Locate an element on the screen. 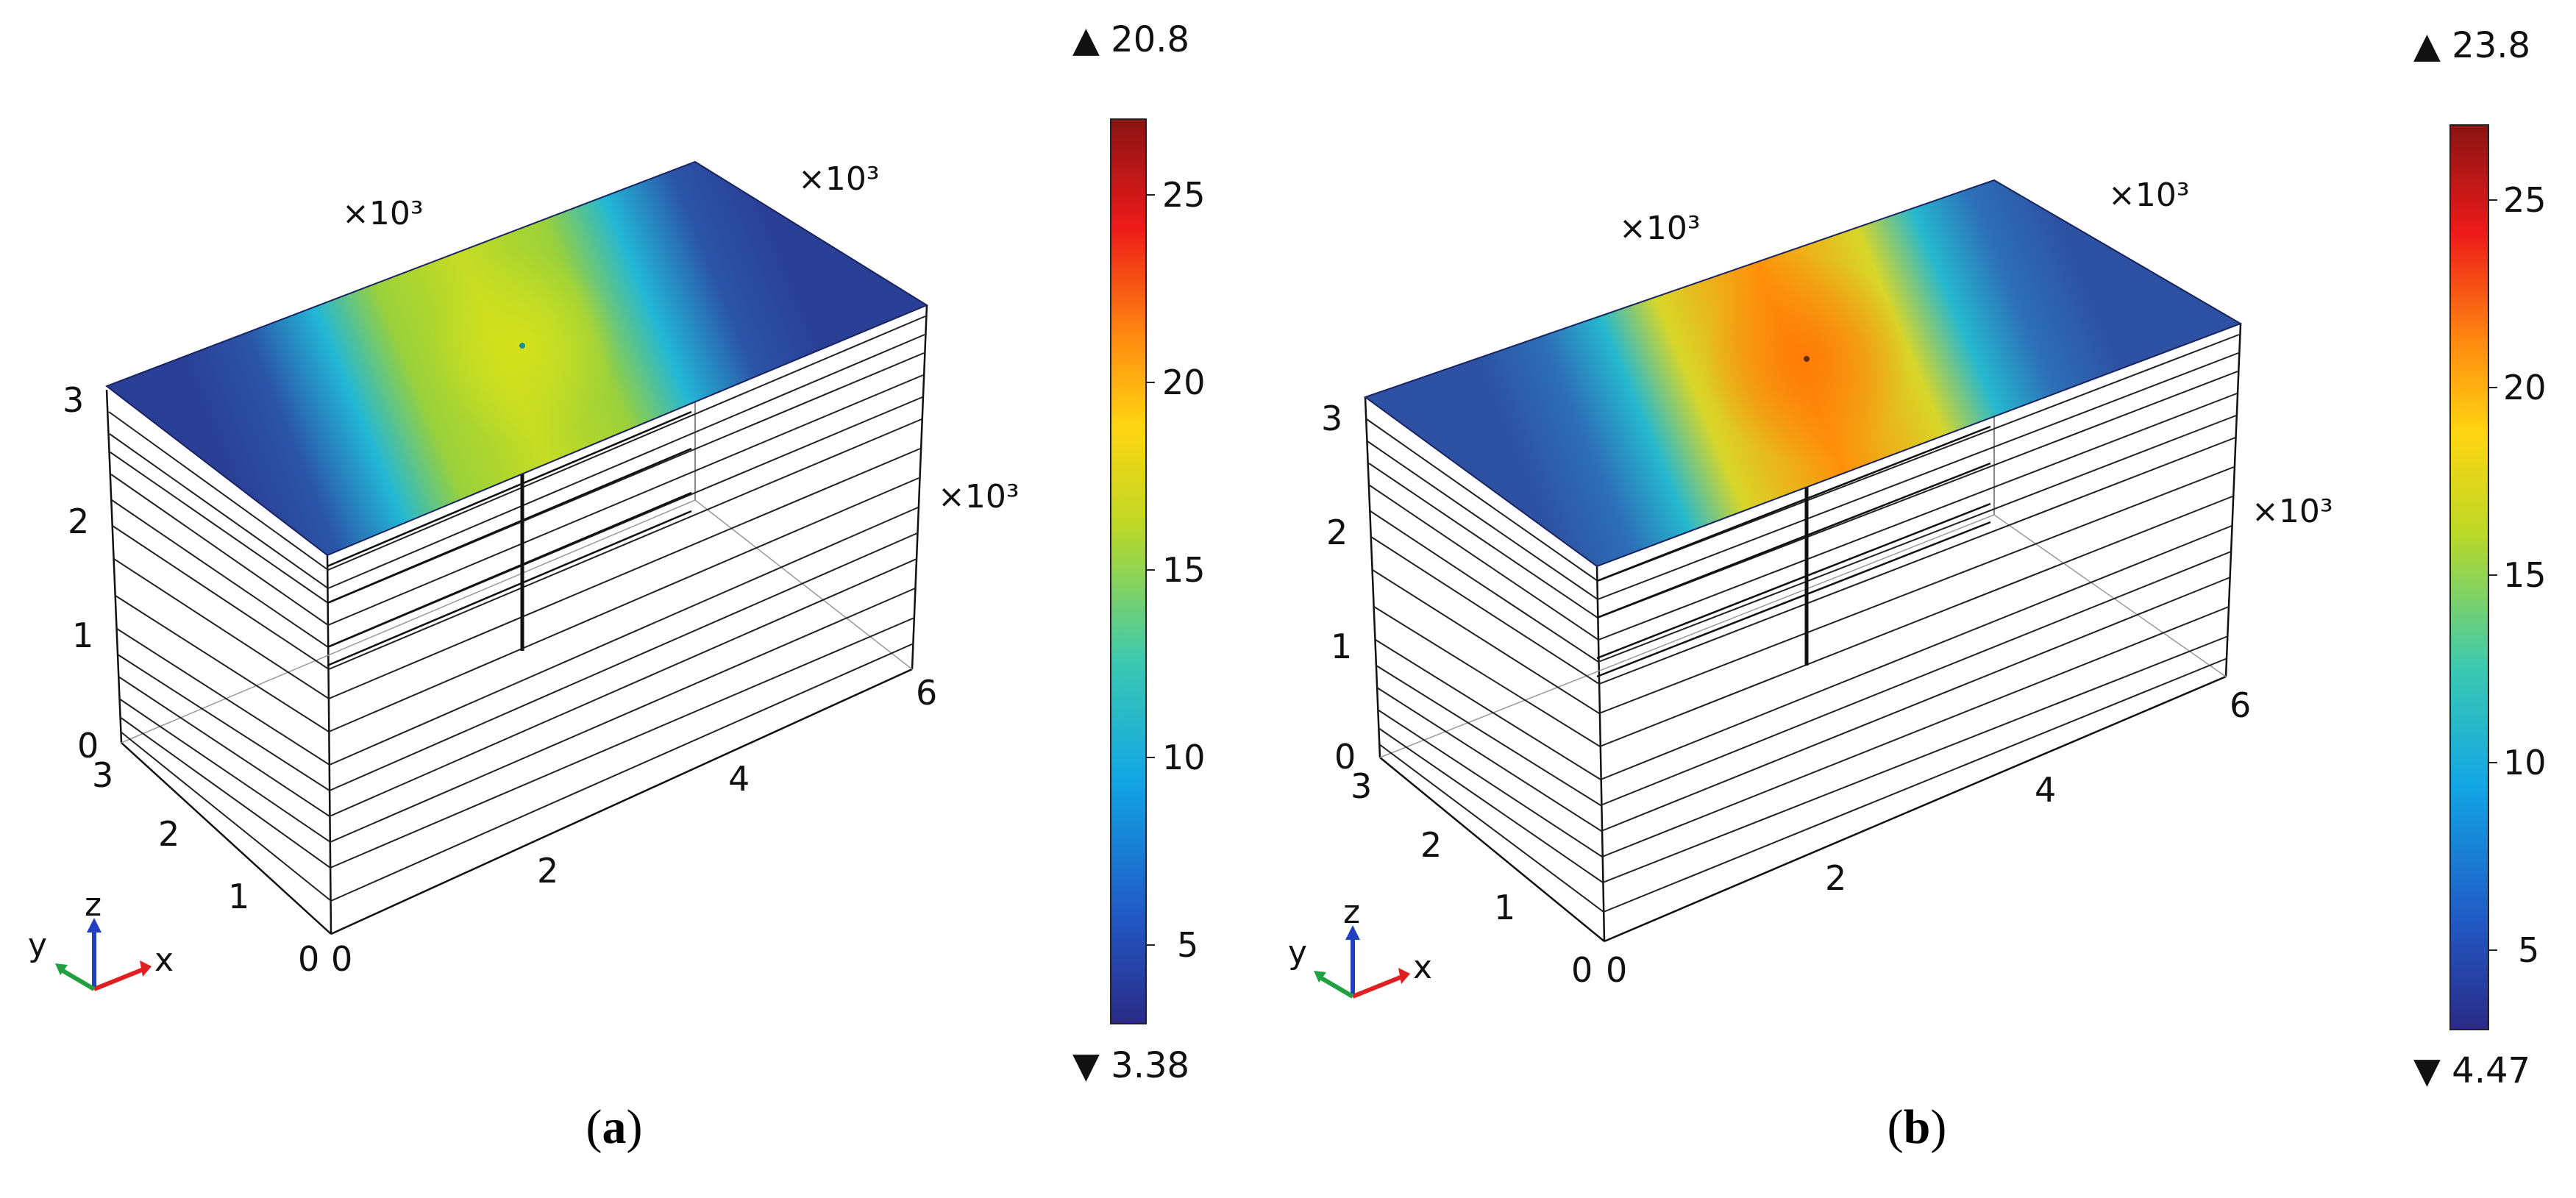  inner-layers-b is located at coordinates (1793, 551).